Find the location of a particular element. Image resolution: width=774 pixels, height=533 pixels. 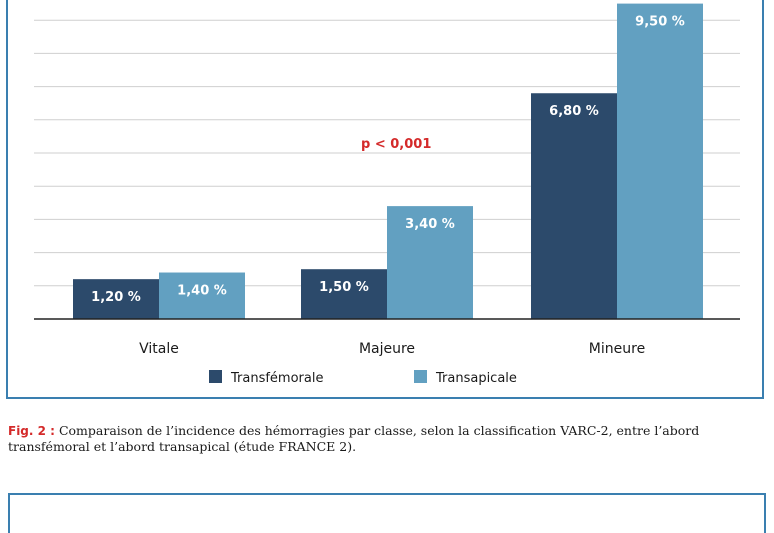

category-label: Mineure is located at coordinates (617, 349).